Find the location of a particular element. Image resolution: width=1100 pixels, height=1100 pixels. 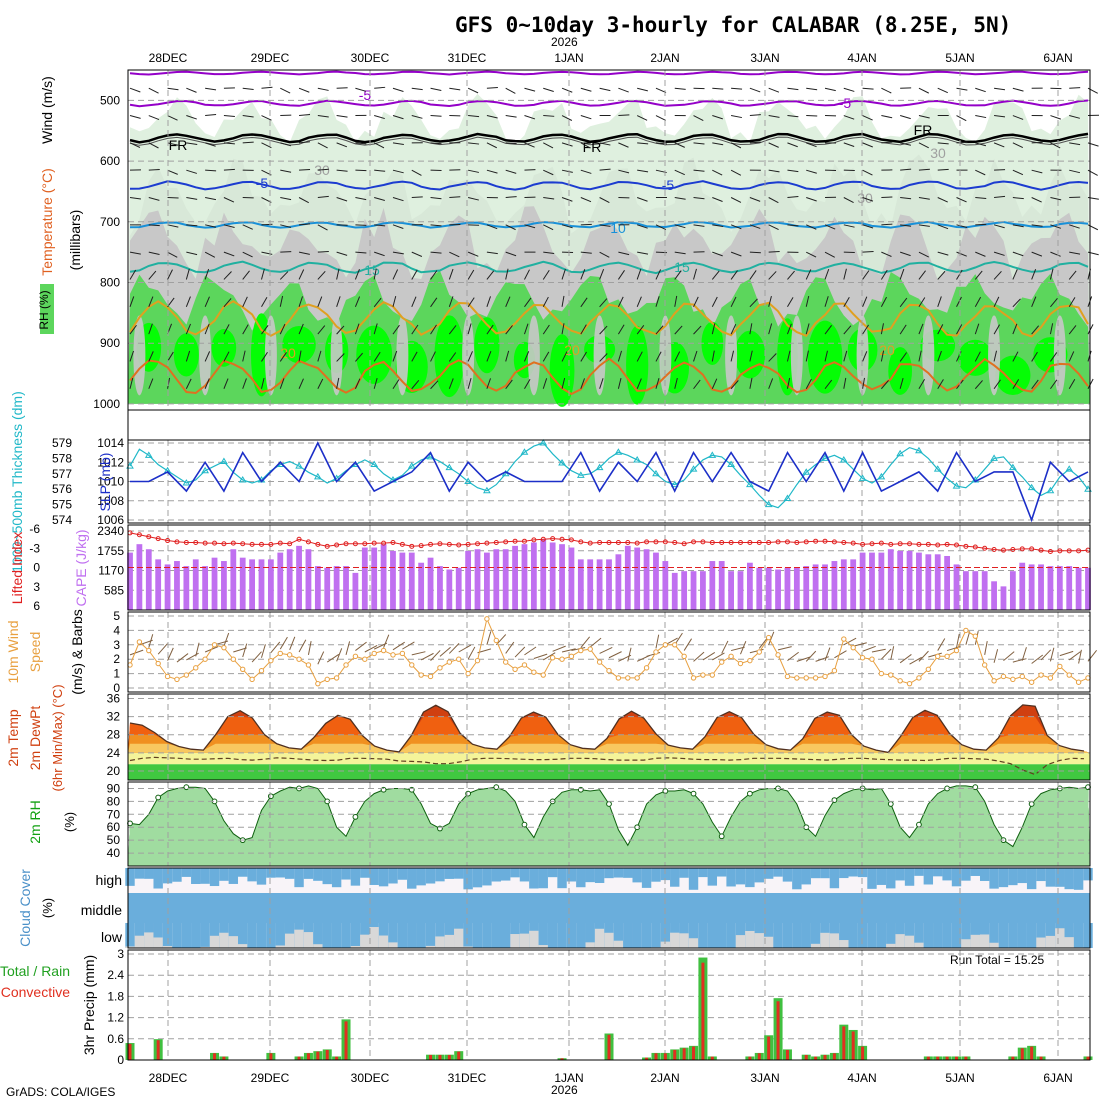

isotherm-minus5 is located at coordinates (609, 103).